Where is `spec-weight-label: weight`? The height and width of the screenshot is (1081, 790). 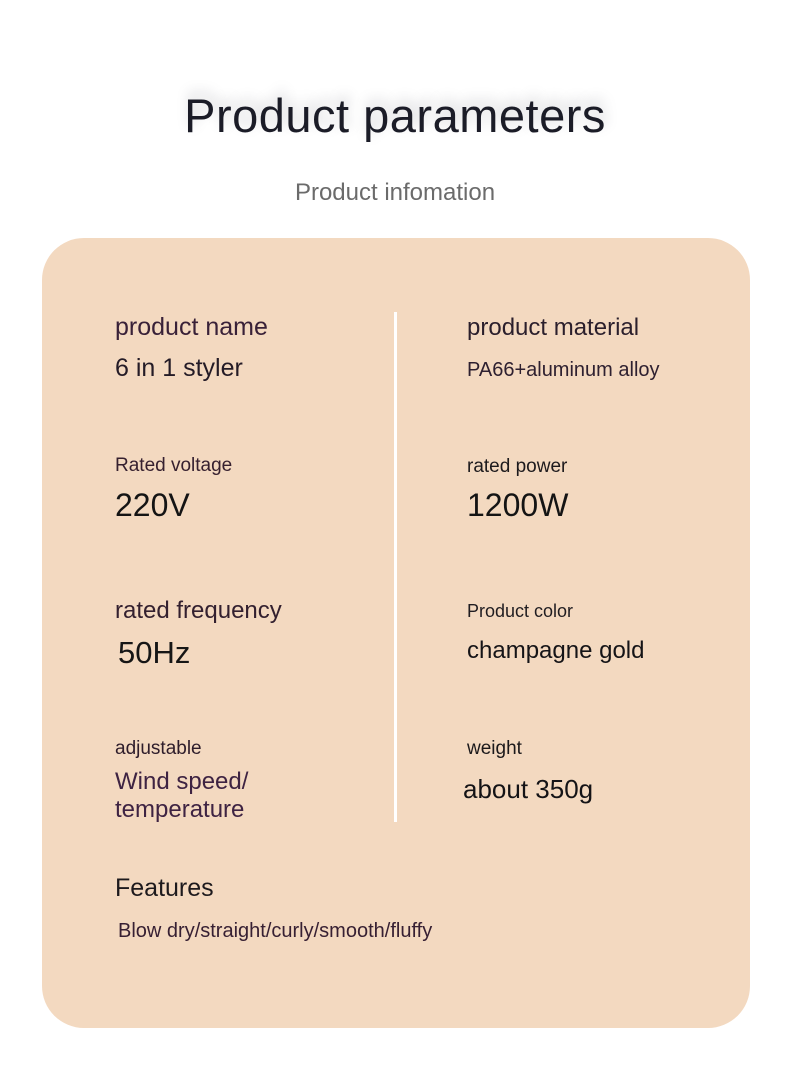
spec-weight-label: weight is located at coordinates (494, 748).